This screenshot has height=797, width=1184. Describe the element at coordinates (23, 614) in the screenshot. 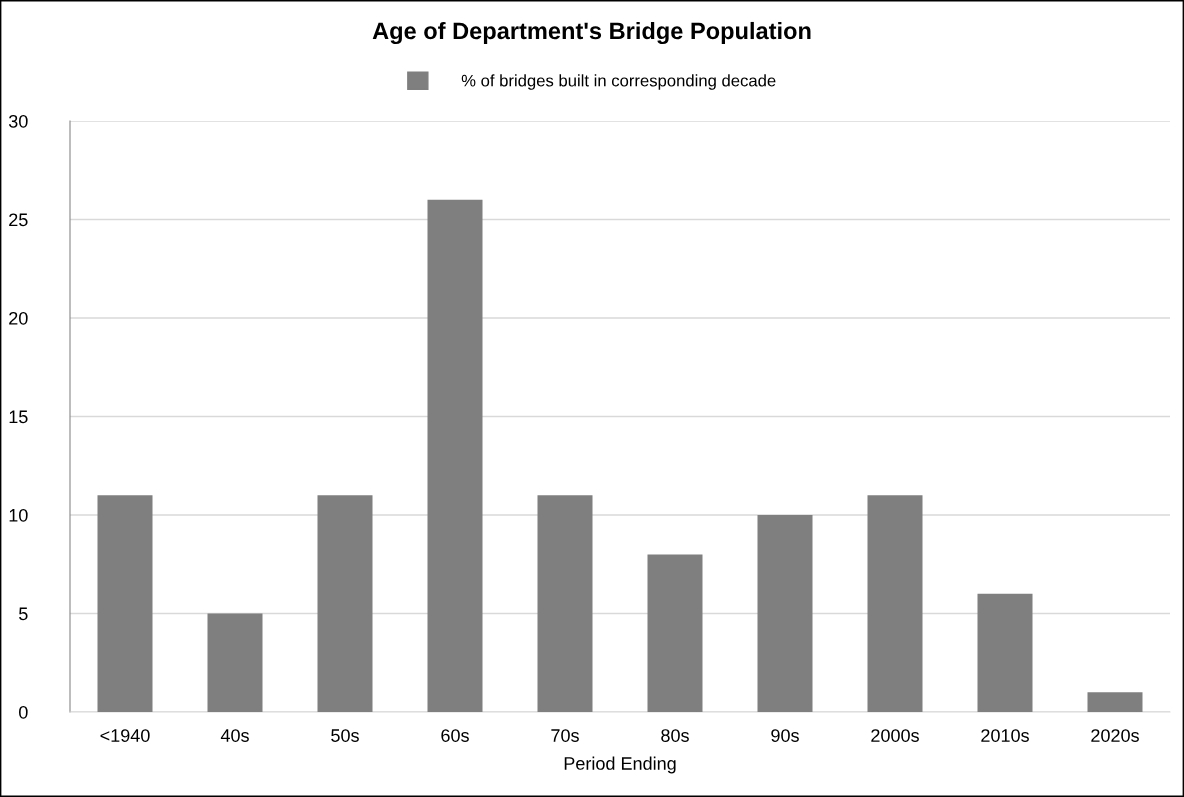

I see `y-tick-label: 5` at that location.